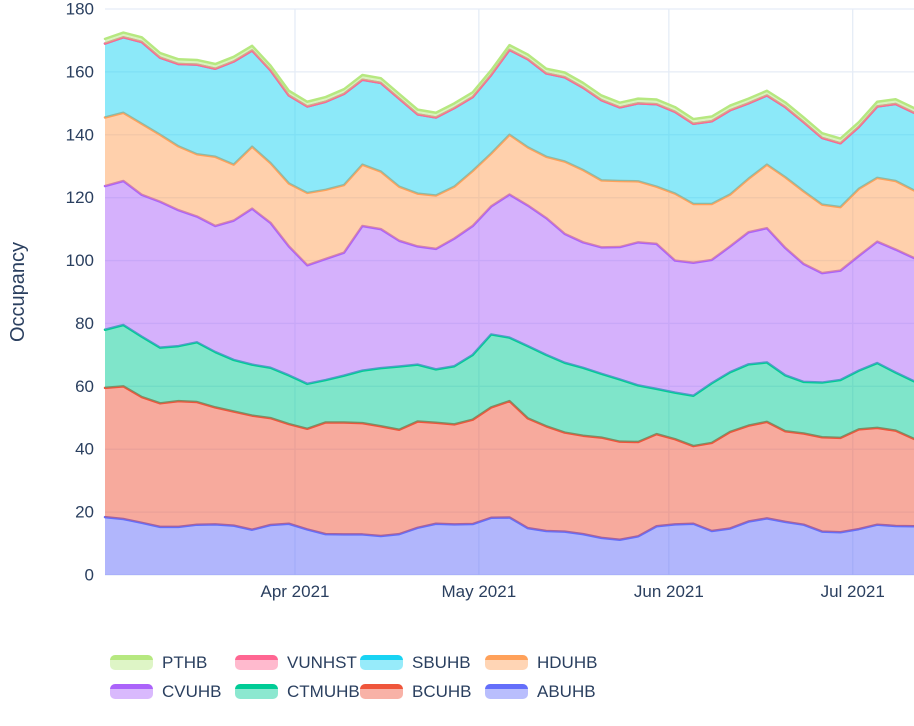 The image size is (914, 726). Describe the element at coordinates (80, 9) in the screenshot. I see `y-tick-label-180: 180` at that location.